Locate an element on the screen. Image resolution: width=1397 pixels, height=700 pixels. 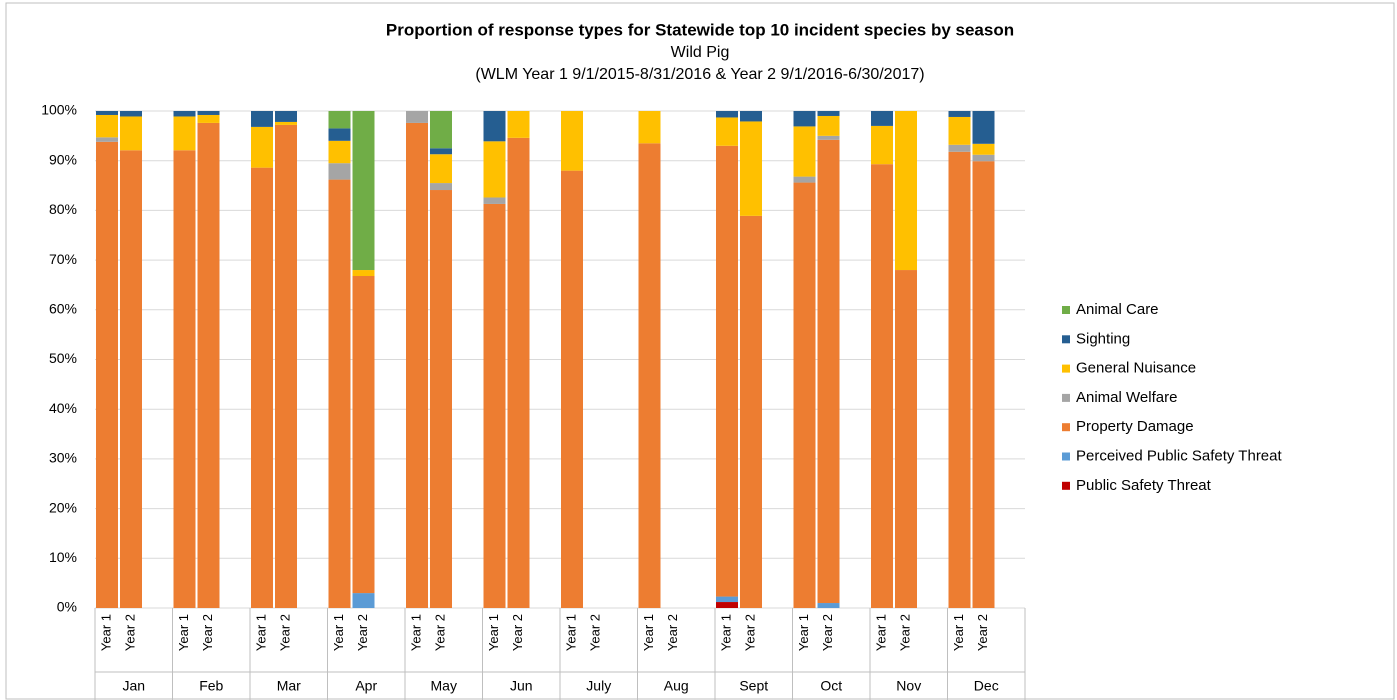
y-tick-label: 30% is located at coordinates (63, 458).